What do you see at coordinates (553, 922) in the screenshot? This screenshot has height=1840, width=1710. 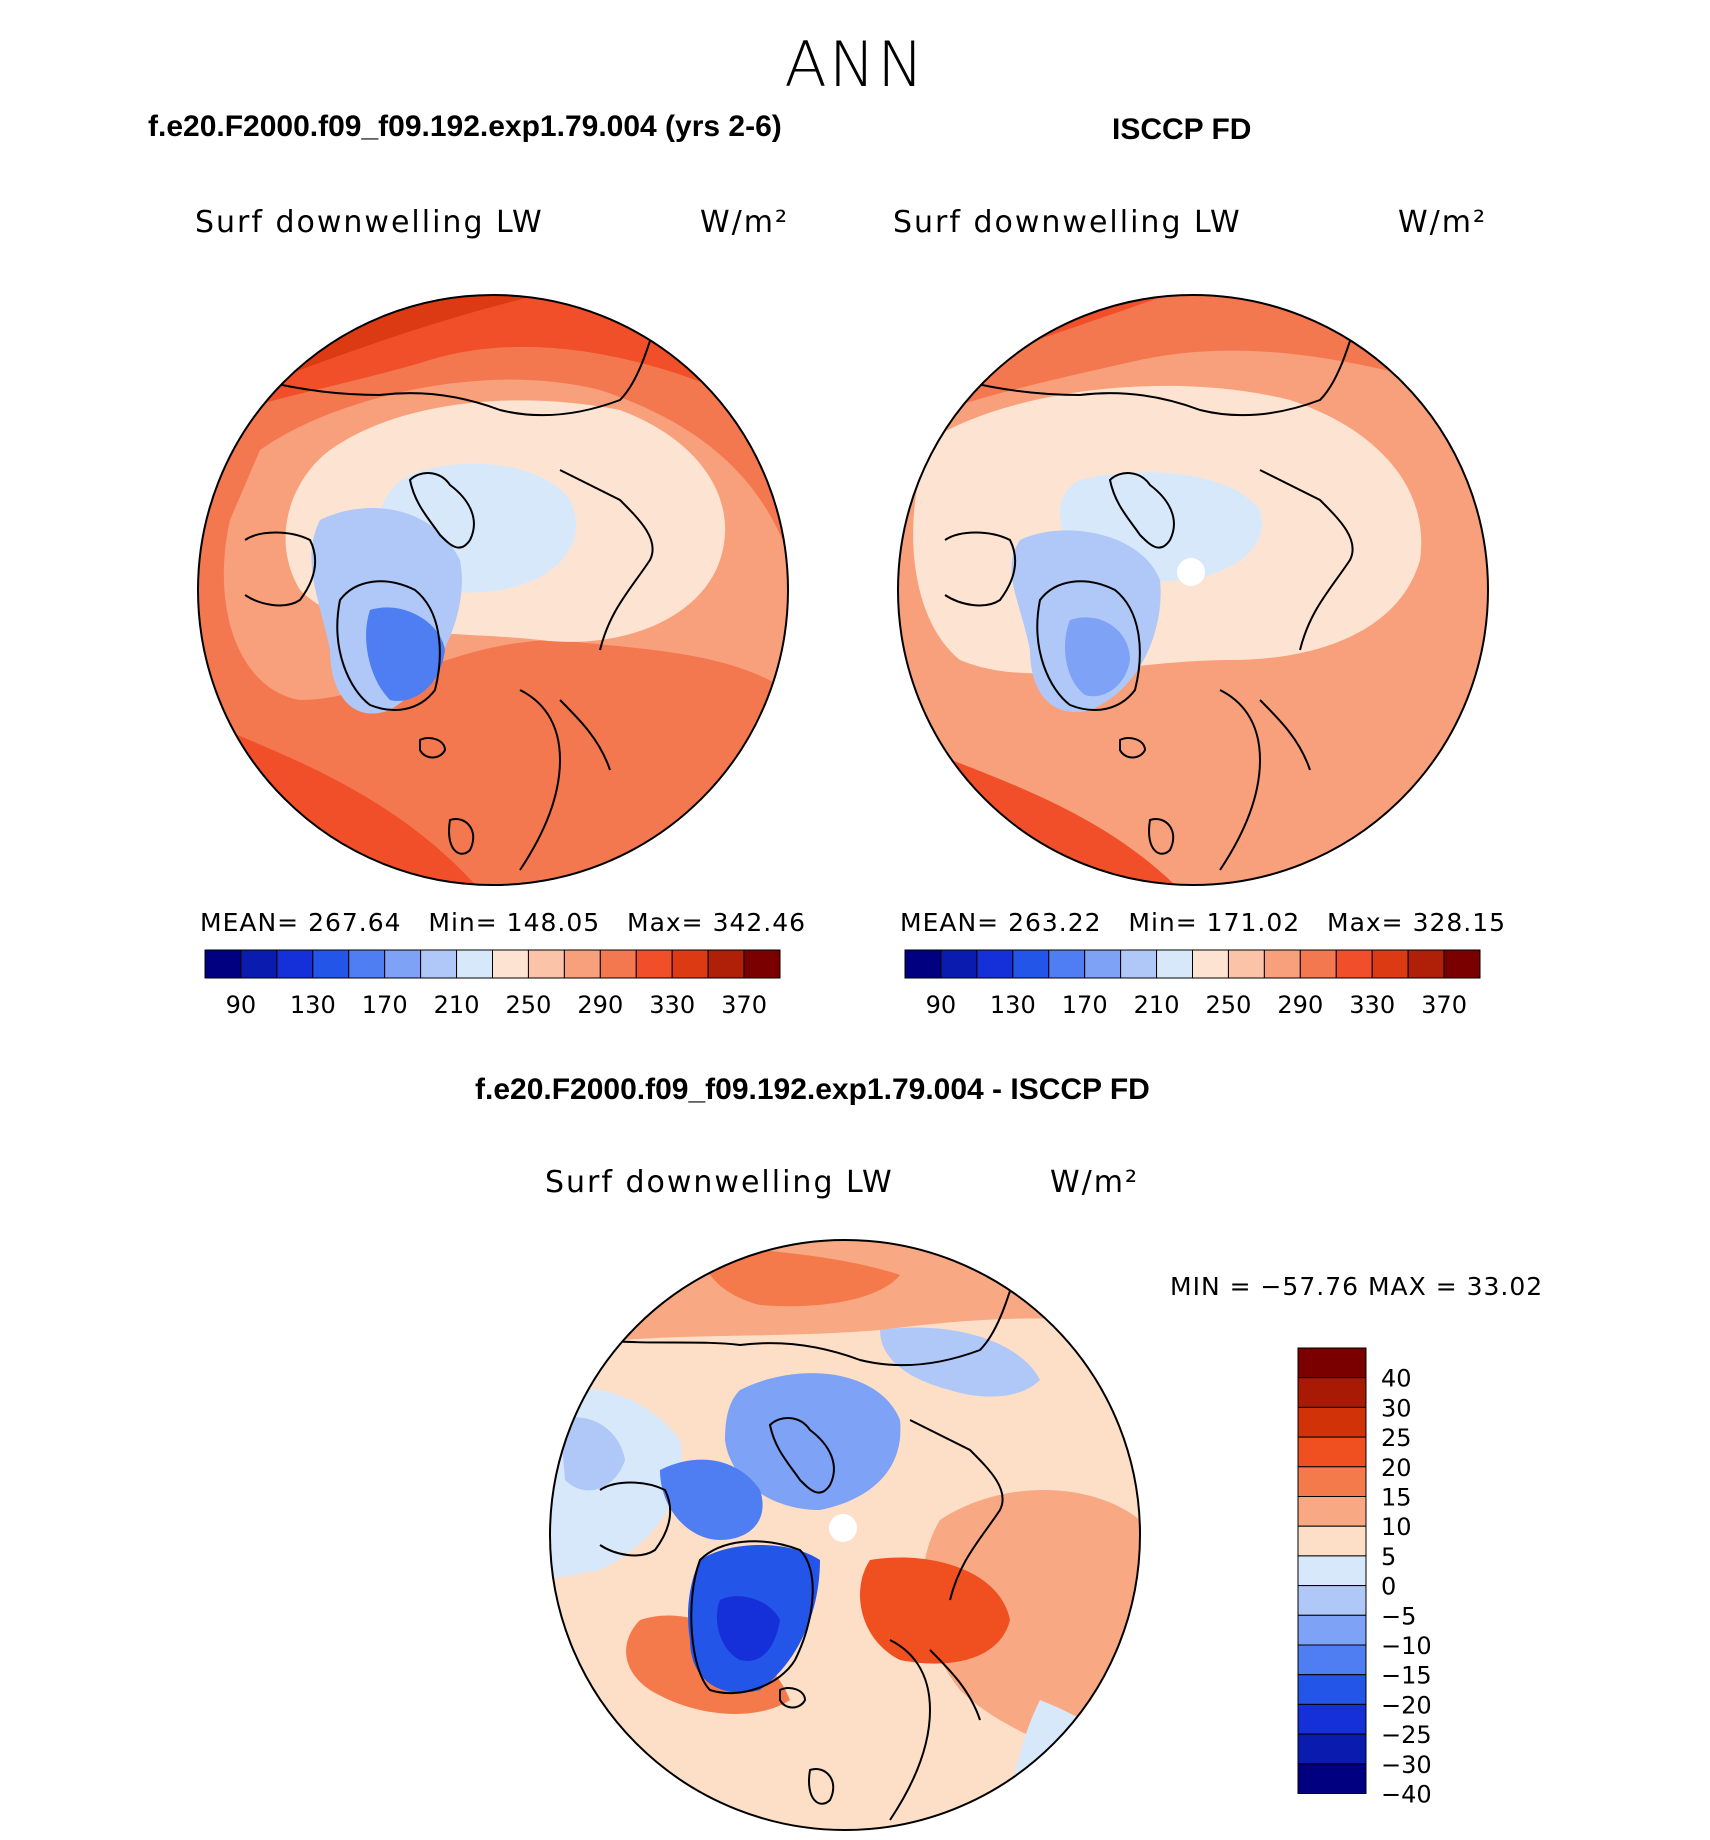 I see `panel-model-min-value: 148.05` at bounding box center [553, 922].